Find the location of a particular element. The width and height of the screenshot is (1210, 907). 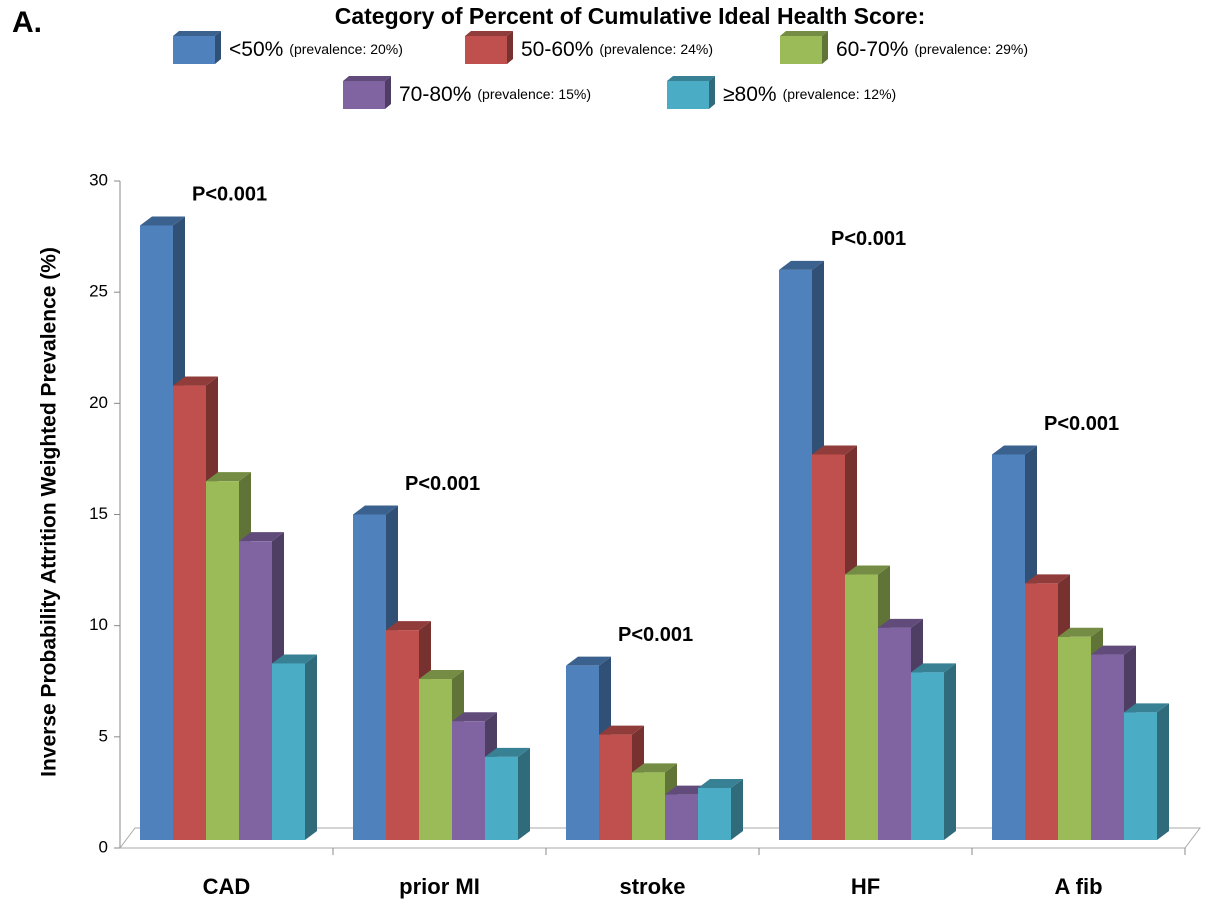

x-tick-label: HF is located at coordinates (865, 886).